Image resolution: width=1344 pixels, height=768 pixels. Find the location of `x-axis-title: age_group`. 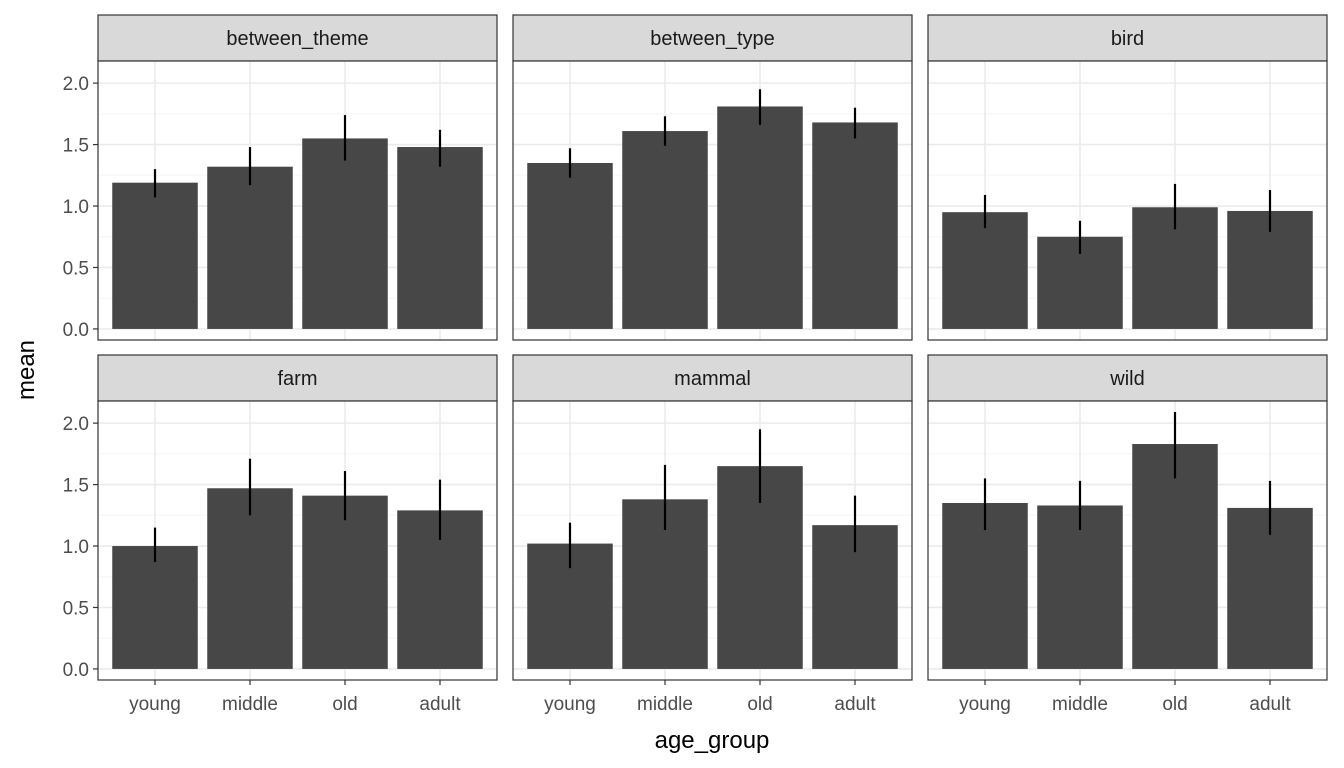

x-axis-title: age_group is located at coordinates (712, 740).